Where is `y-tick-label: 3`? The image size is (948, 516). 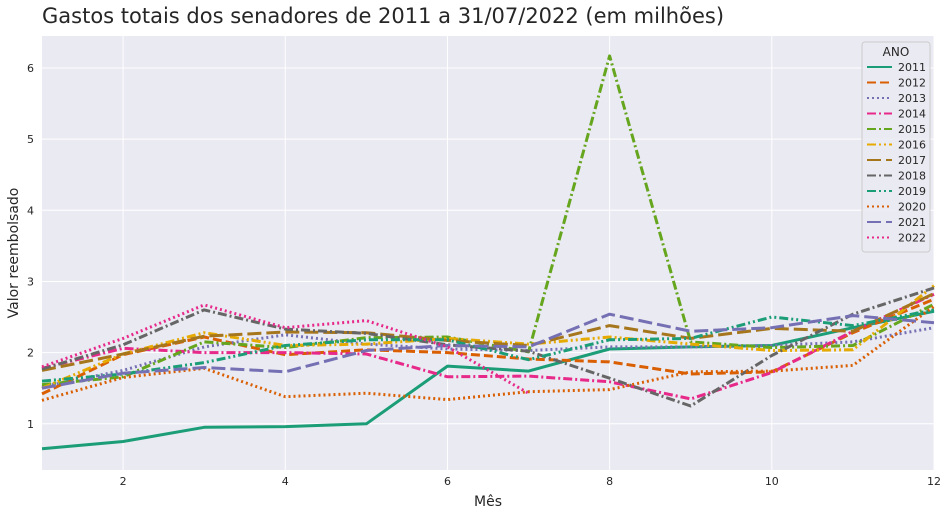
y-tick-label: 3 is located at coordinates (30, 281).